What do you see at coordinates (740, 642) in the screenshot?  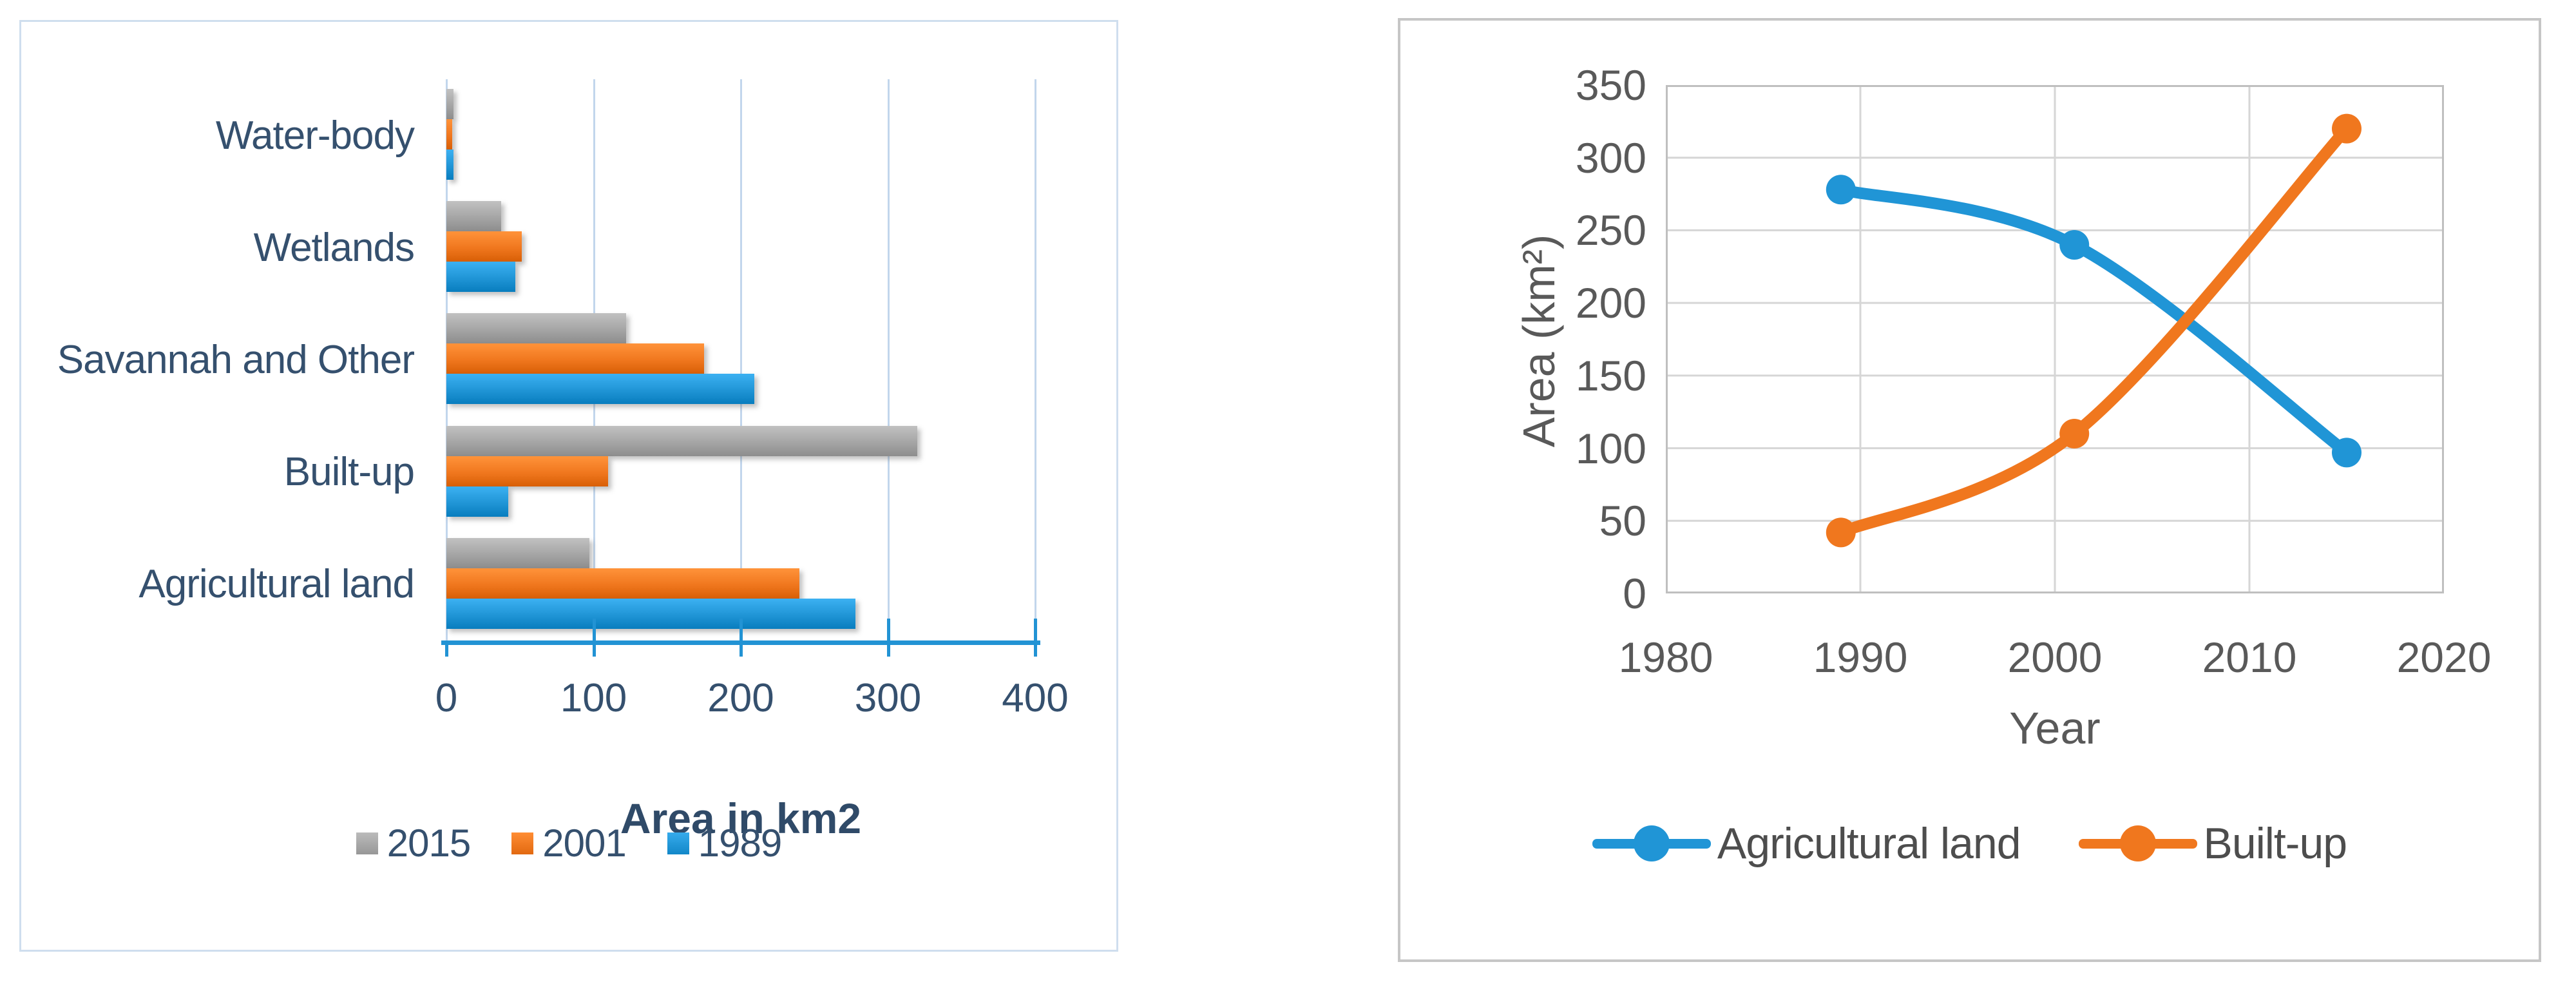 I see `value-axis-line` at bounding box center [740, 642].